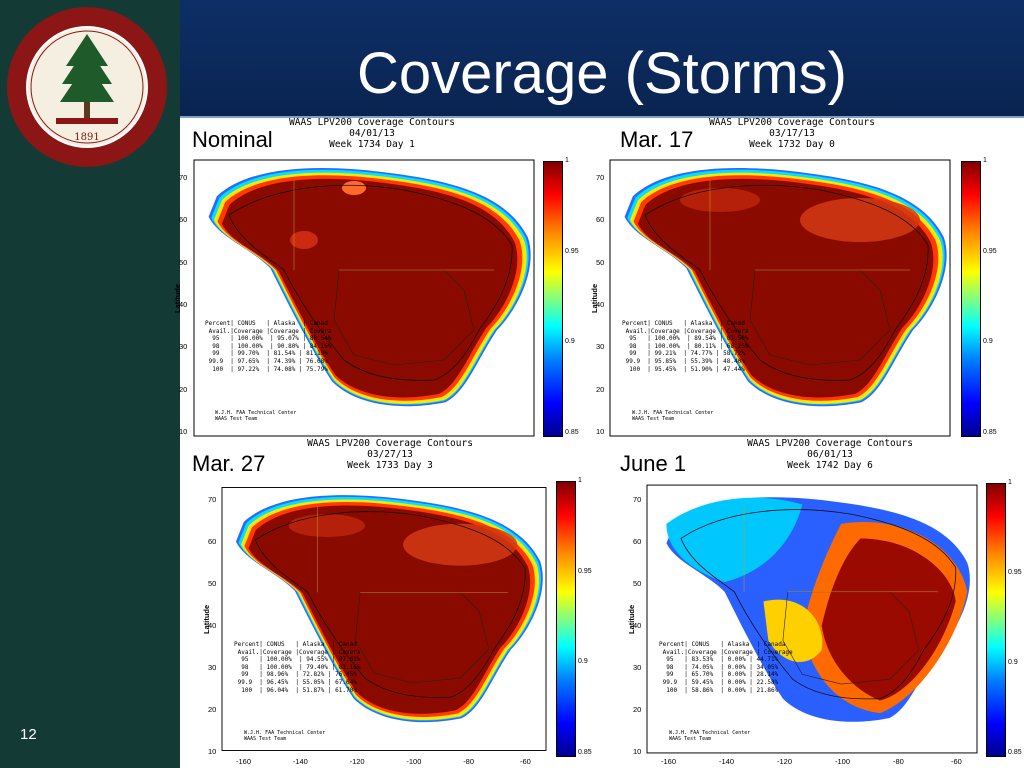 This screenshot has height=768, width=1024. I want to click on header: Coverage (Storms), so click(602, 59).